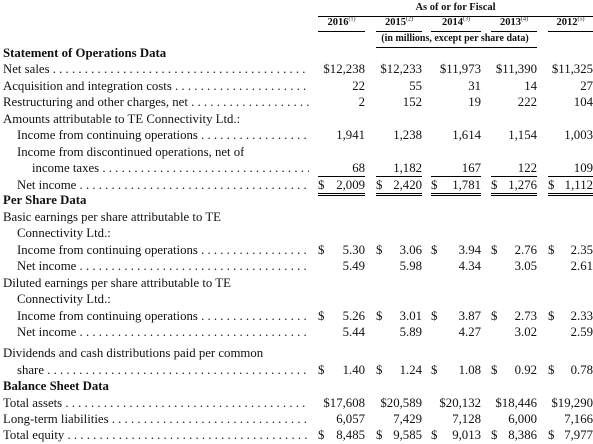  Describe the element at coordinates (581, 369) in the screenshot. I see `cell-2012: 0.78` at that location.